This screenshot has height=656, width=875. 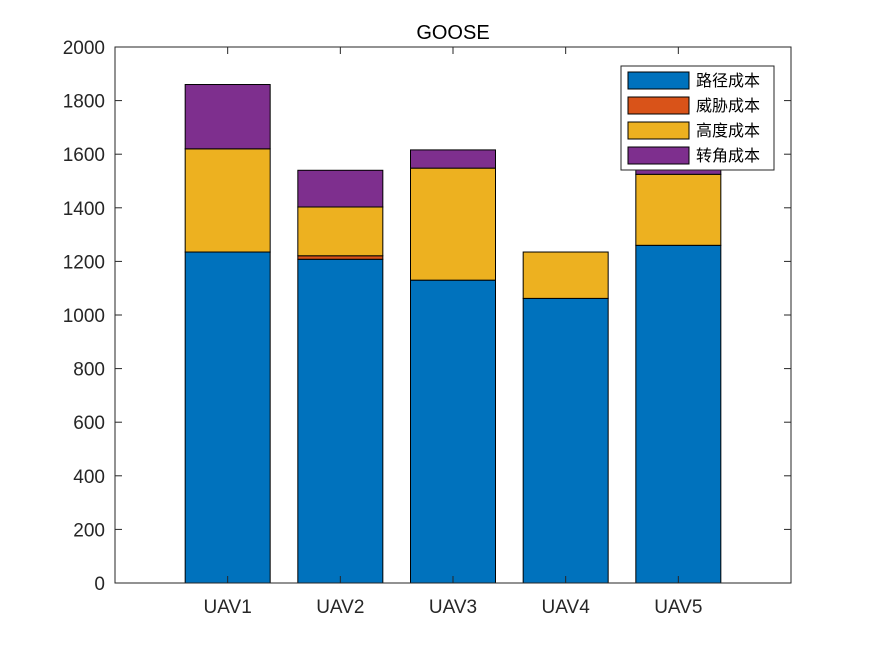 What do you see at coordinates (84, 262) in the screenshot?
I see `y-tick-label: 1200` at bounding box center [84, 262].